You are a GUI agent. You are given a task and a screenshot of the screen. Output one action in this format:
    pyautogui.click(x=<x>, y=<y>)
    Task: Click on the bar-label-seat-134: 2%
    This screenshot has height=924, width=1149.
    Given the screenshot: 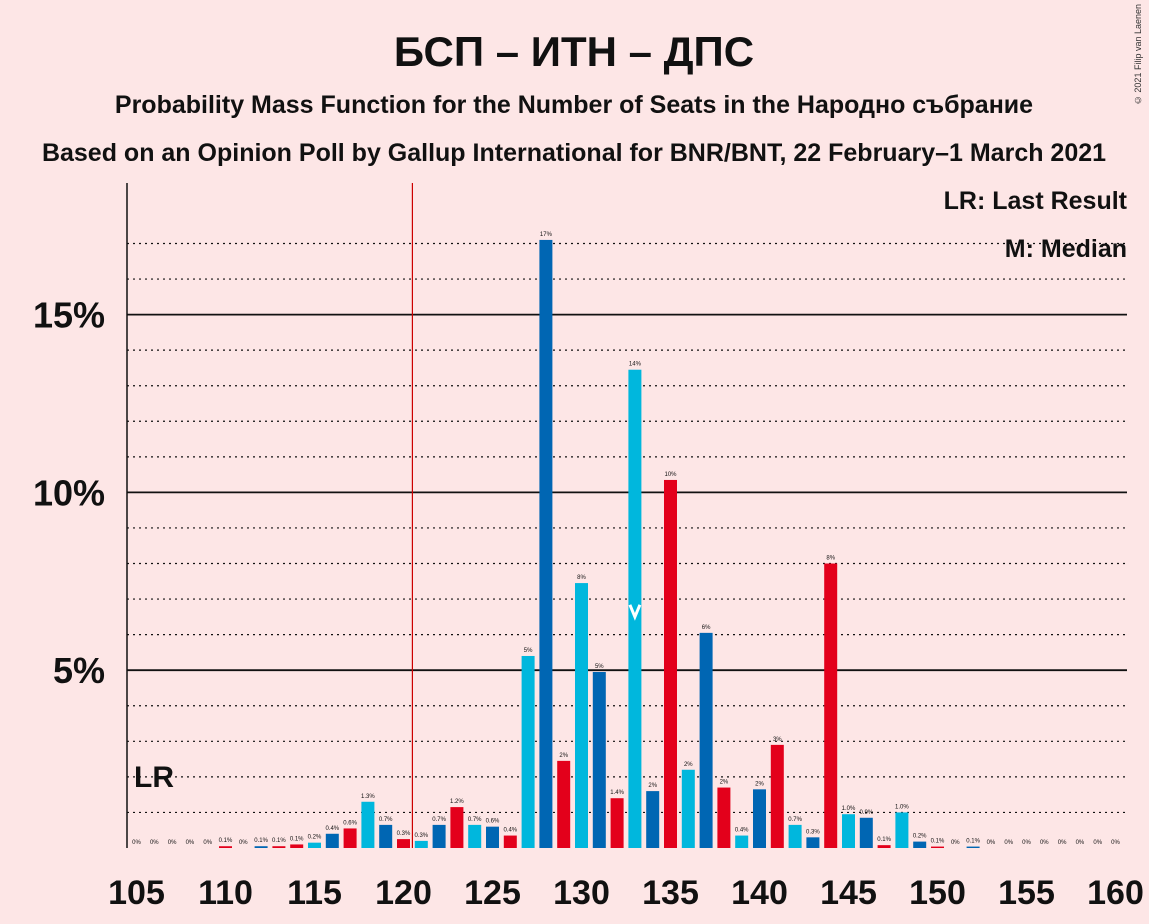 What is the action you would take?
    pyautogui.click(x=652, y=786)
    